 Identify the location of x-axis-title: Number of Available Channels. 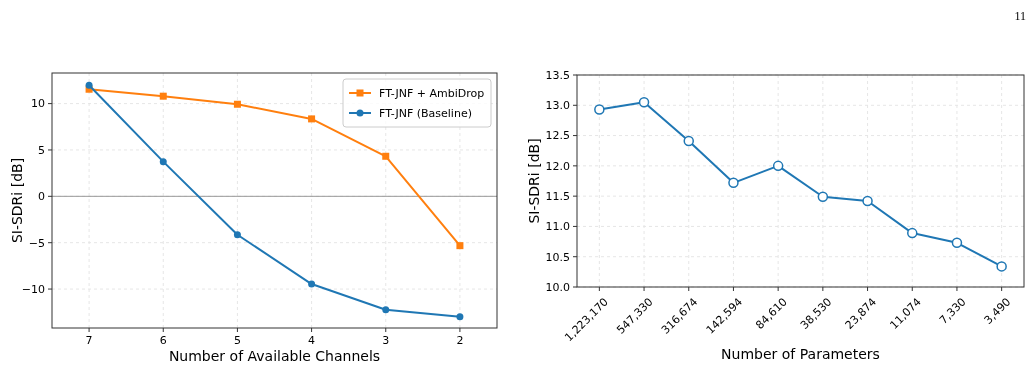
(274, 356).